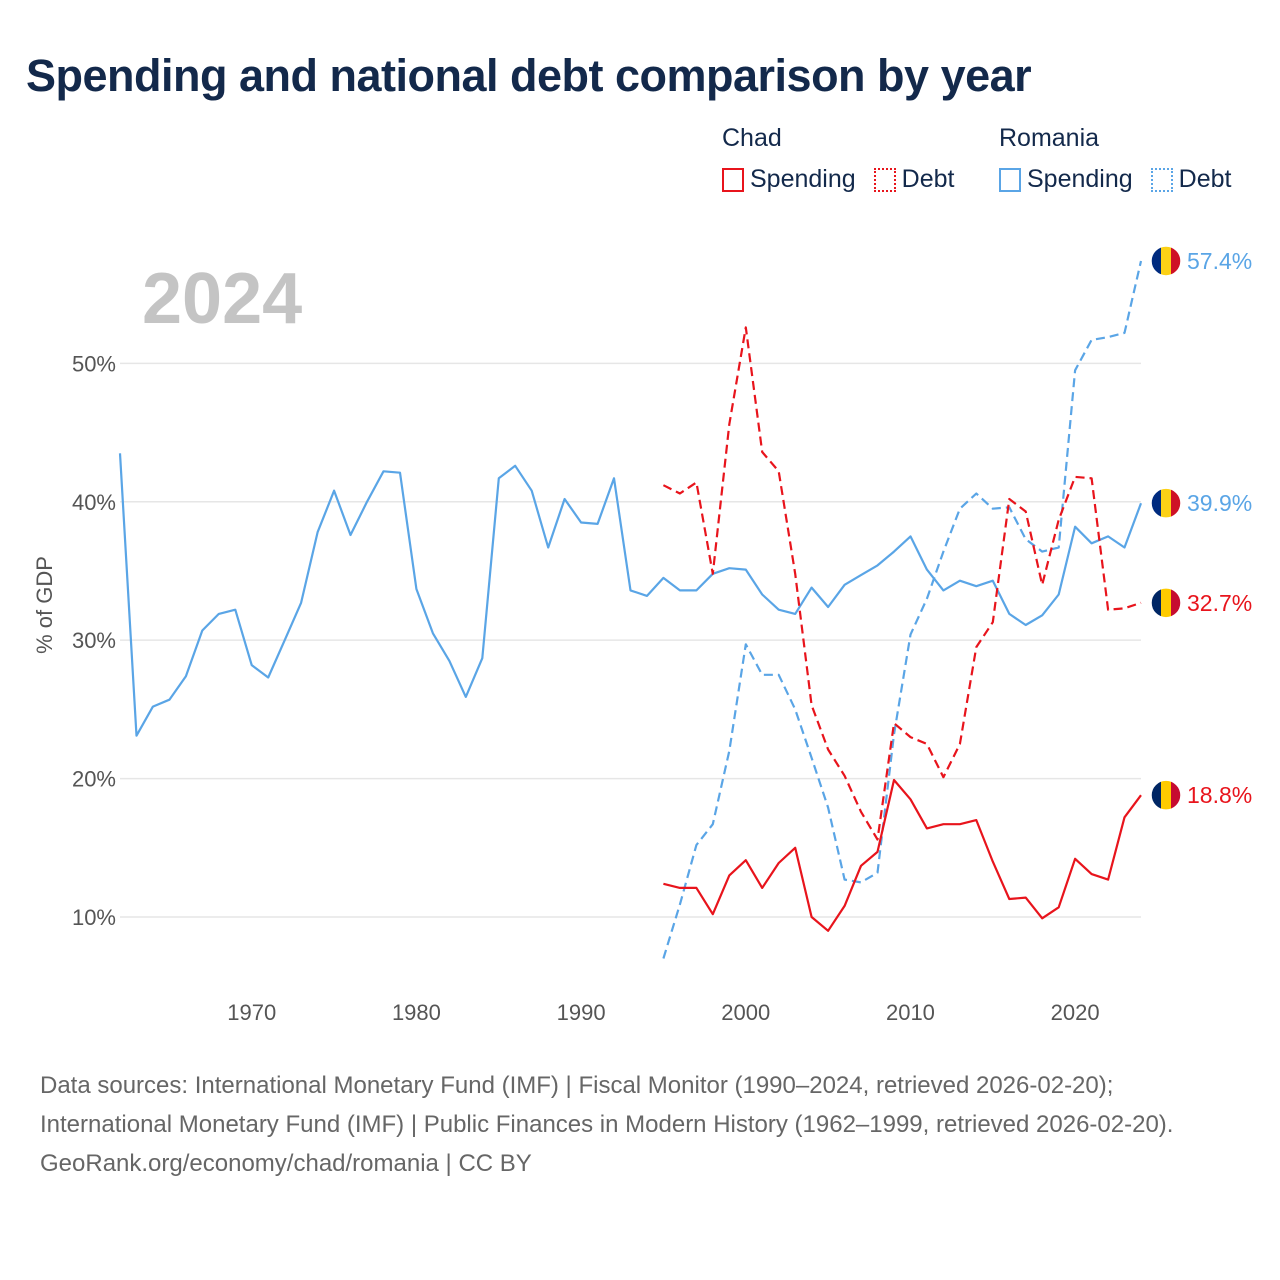 Image resolution: width=1280 pixels, height=1280 pixels. I want to click on y-axis-ticks: 10% 20% 30% 40% 50%, so click(94, 640).